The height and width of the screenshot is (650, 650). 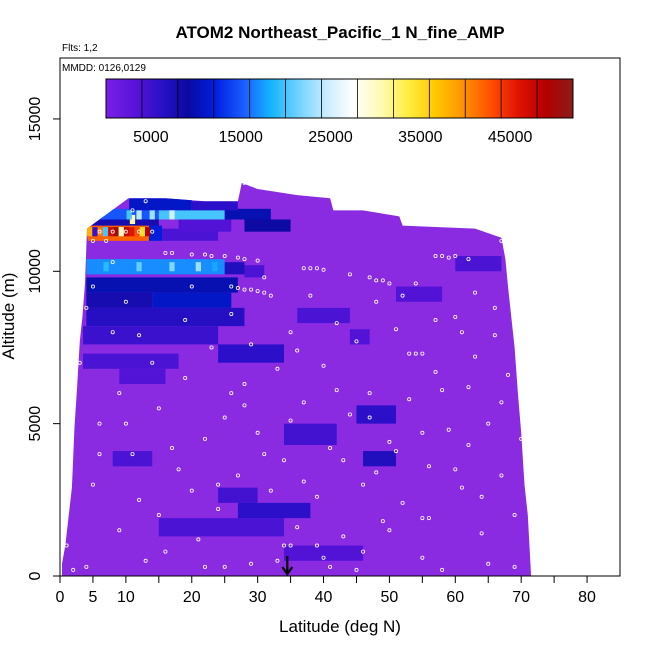 What do you see at coordinates (390, 597) in the screenshot?
I see `x-tick-label: 50` at bounding box center [390, 597].